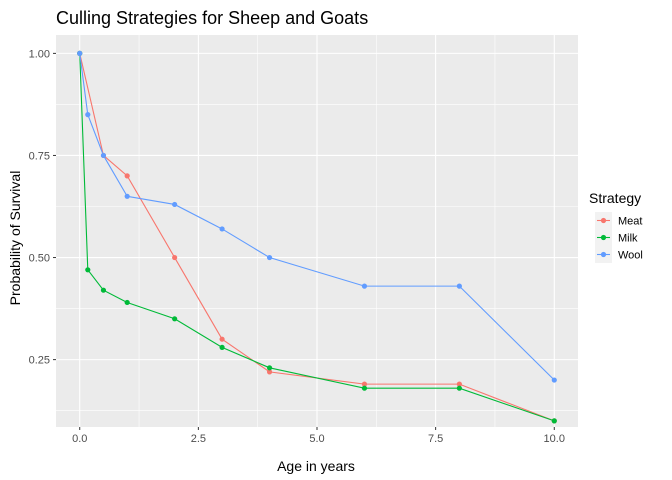  I want to click on y-tick-label: 0.75, so click(39, 156).